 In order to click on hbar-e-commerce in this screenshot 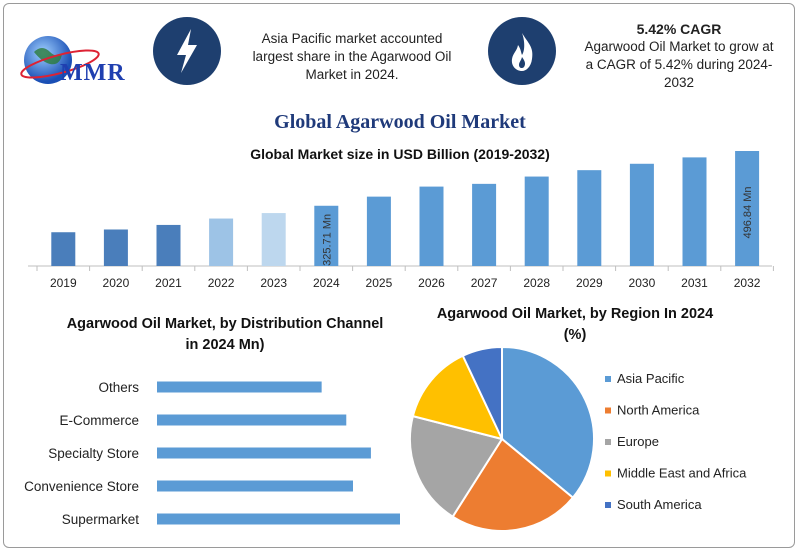, I will do `click(252, 420)`.